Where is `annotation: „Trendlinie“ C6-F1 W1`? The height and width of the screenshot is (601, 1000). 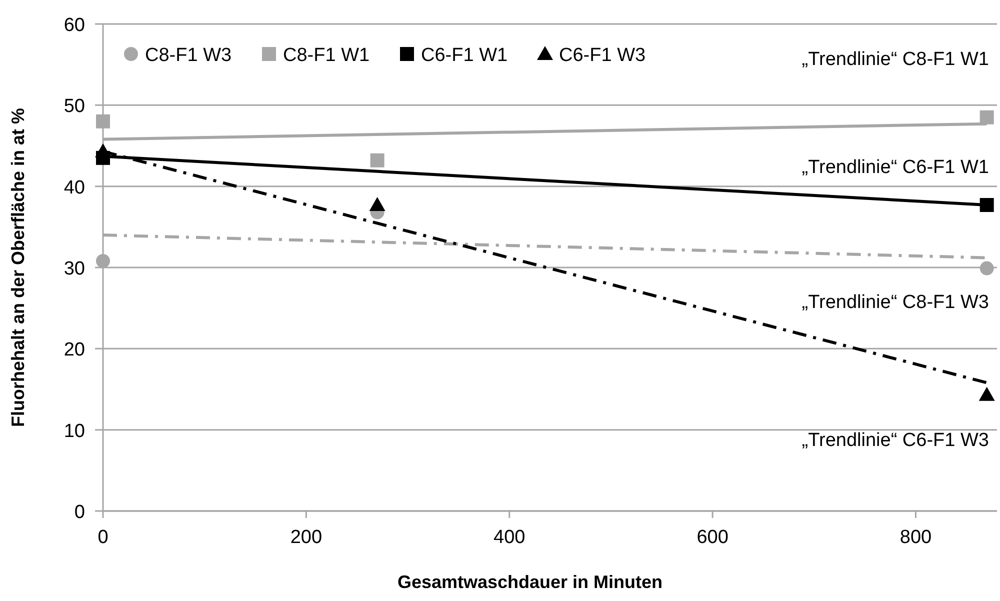 annotation: „Trendlinie“ C6-F1 W1 is located at coordinates (895, 167).